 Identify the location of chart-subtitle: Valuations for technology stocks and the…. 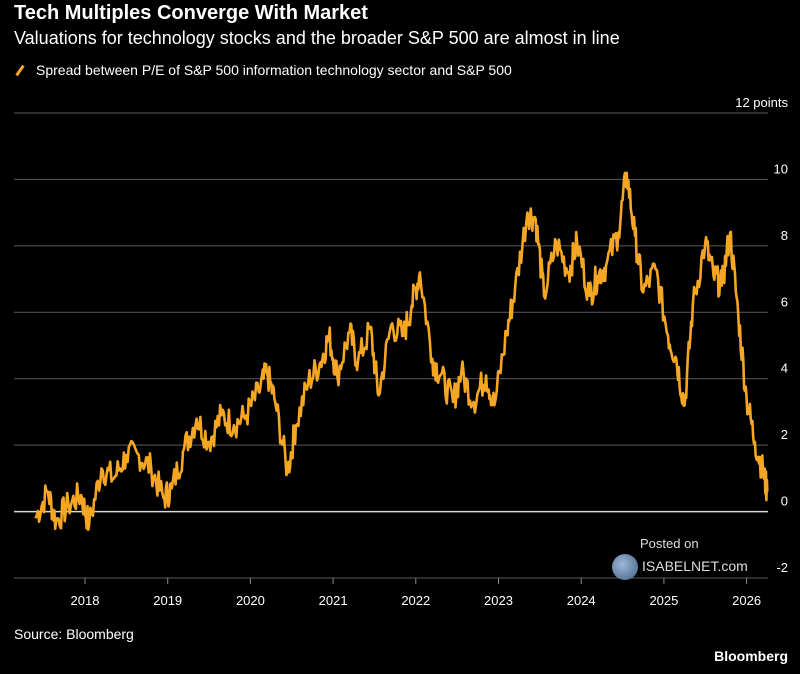
(317, 38).